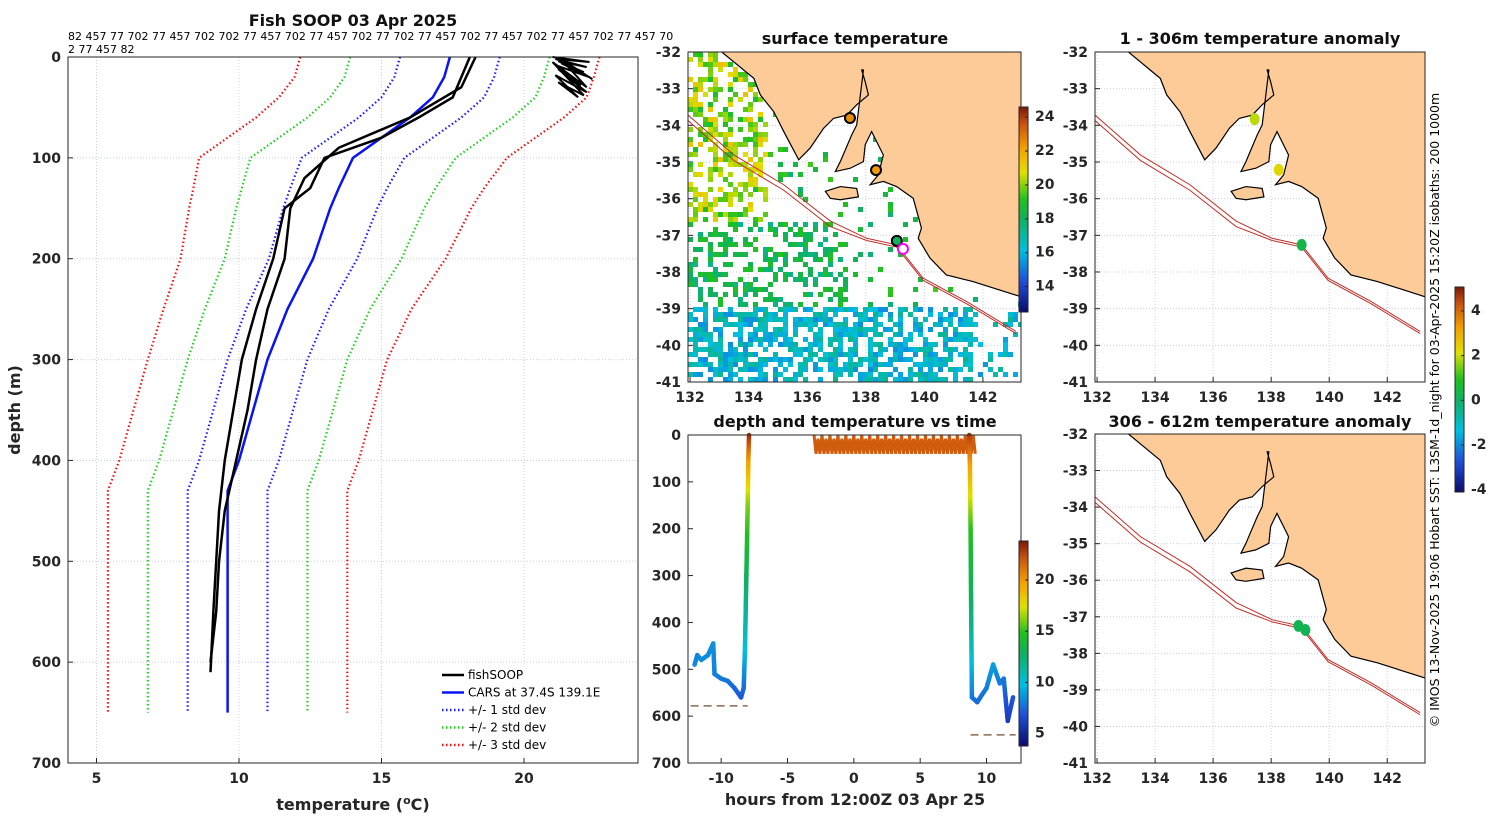 The height and width of the screenshot is (820, 1500). Describe the element at coordinates (1258, 608) in the screenshot. I see `isobath-1000m` at that location.